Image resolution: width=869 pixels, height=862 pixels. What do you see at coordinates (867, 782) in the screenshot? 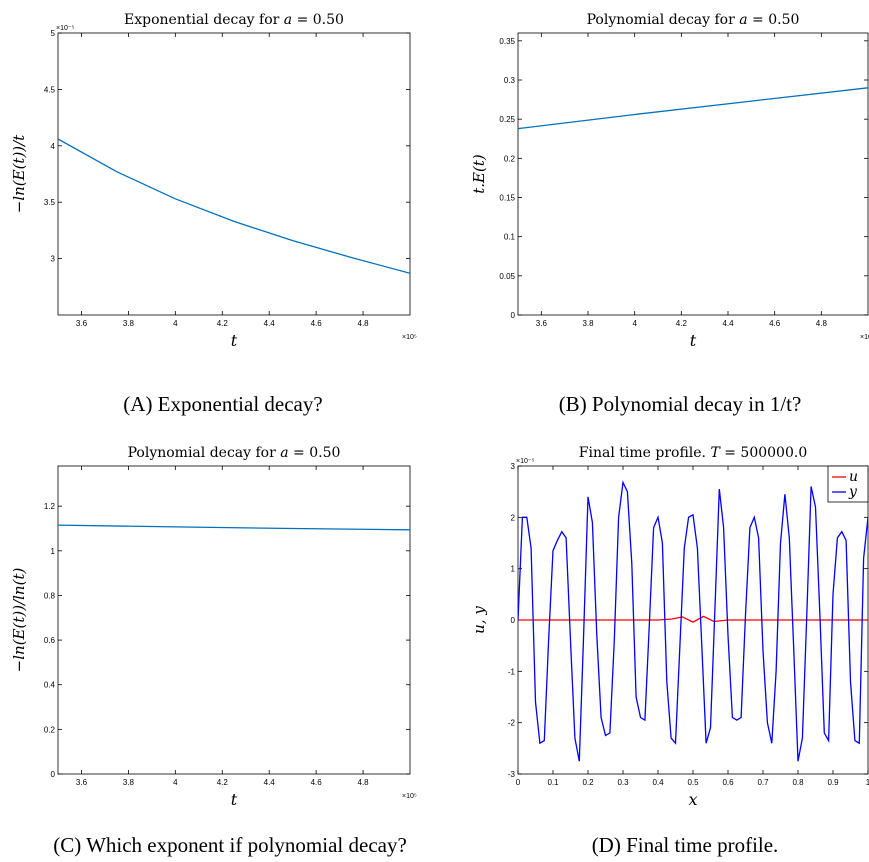
I see `x-tick-label: 1` at bounding box center [867, 782].